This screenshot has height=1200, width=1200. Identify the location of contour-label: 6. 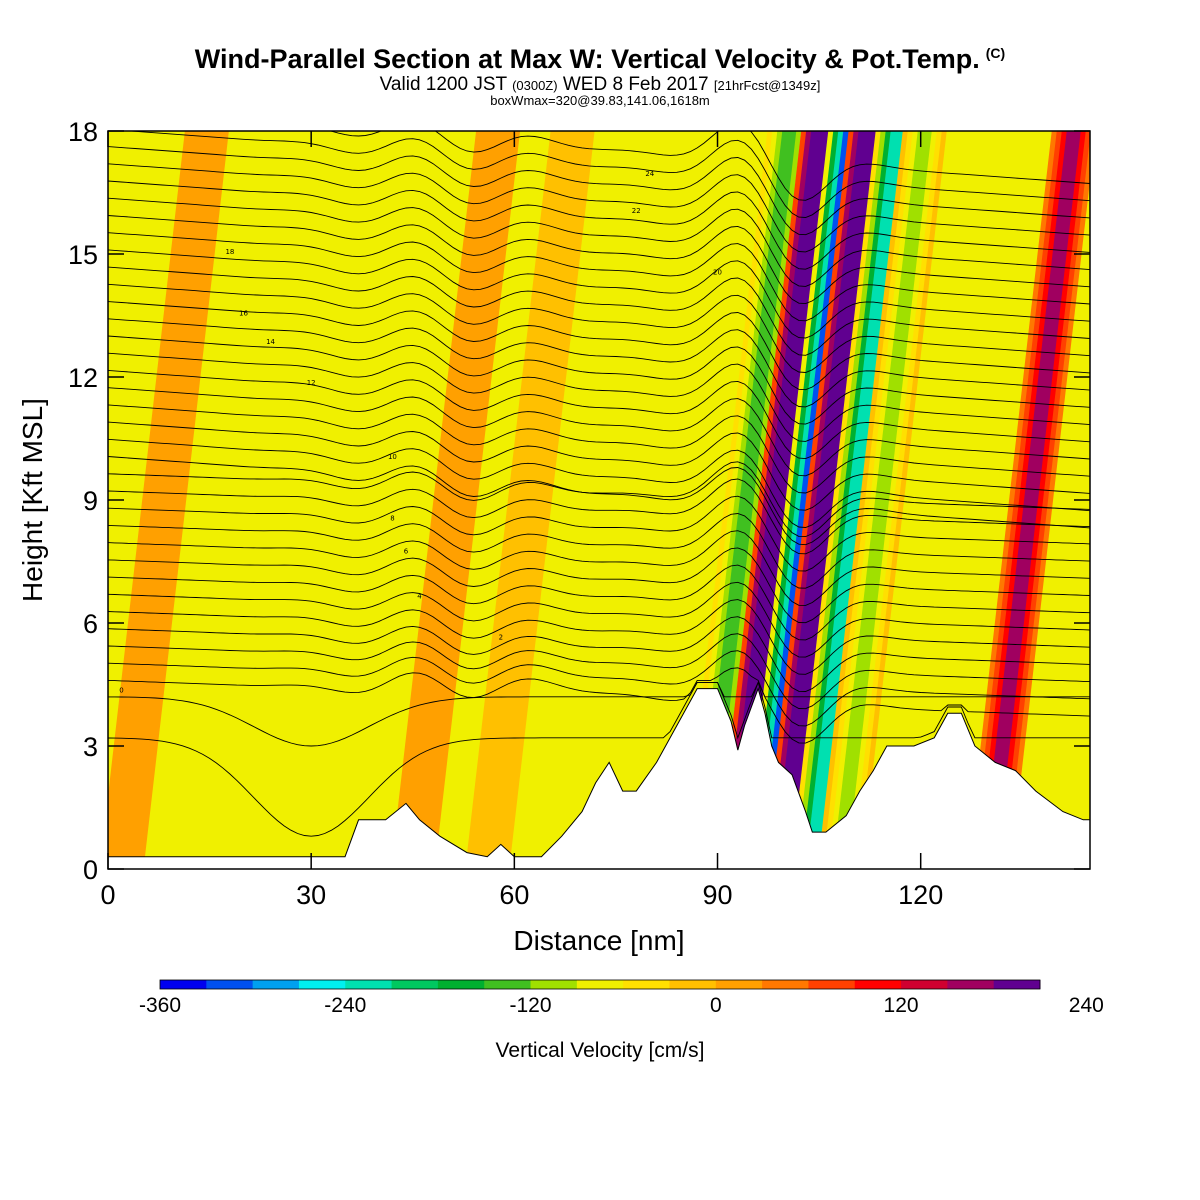
(406, 551).